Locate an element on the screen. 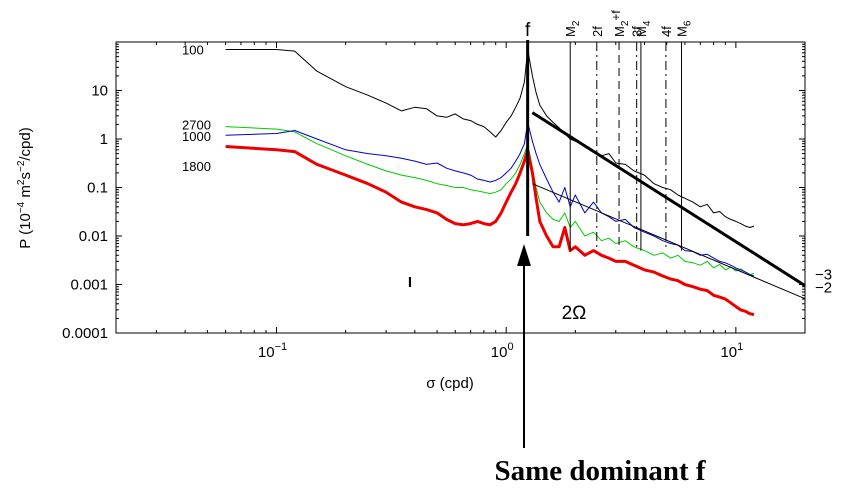  depth-label-2700: 2700 is located at coordinates (196, 124).